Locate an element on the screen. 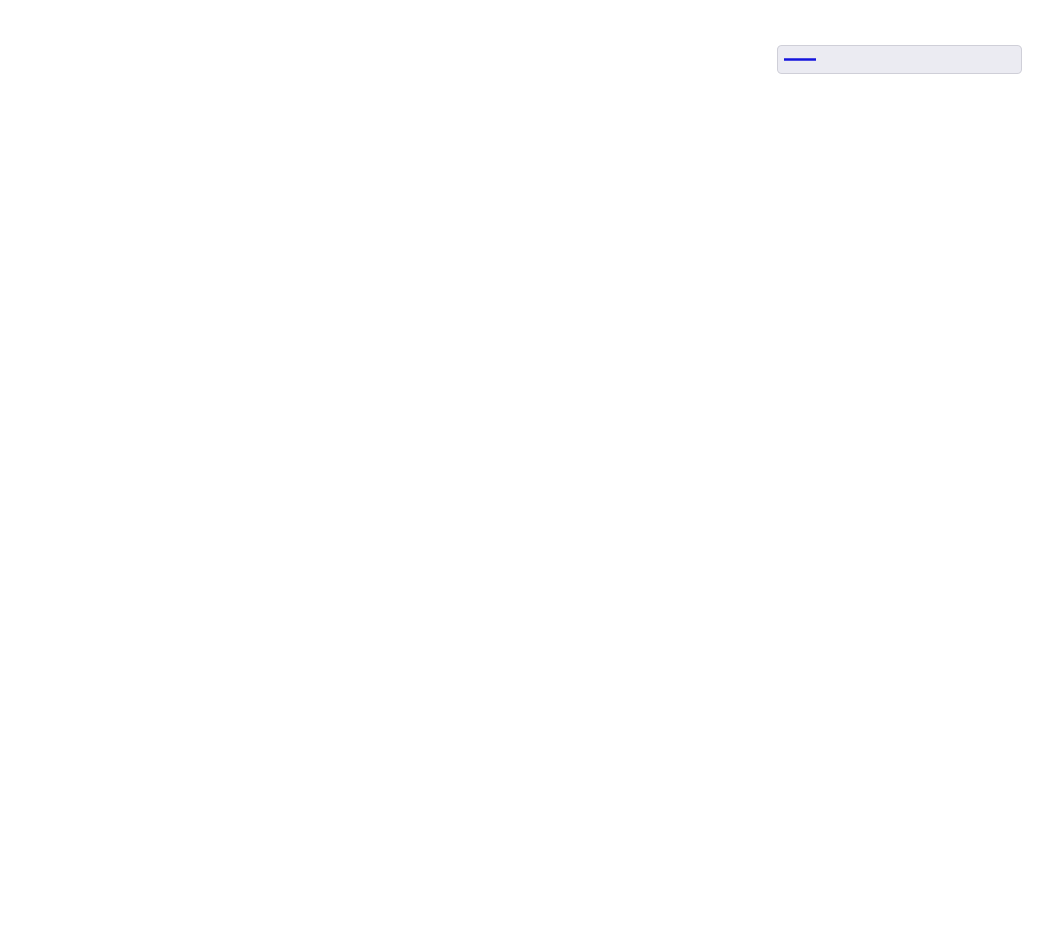  legend is located at coordinates (899, 59).